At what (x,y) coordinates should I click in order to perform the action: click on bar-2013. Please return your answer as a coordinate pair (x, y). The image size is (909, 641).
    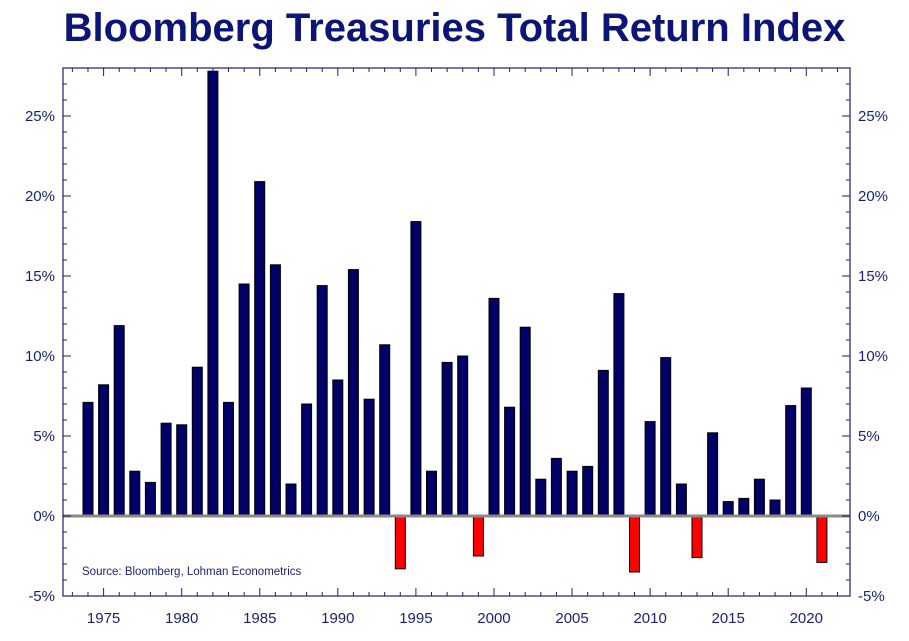
    Looking at the image, I should click on (697, 537).